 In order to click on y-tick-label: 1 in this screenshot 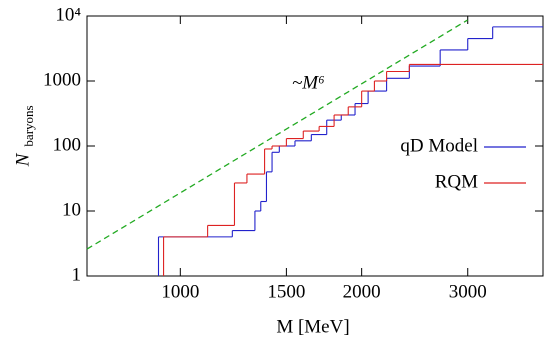, I will do `click(77, 274)`.